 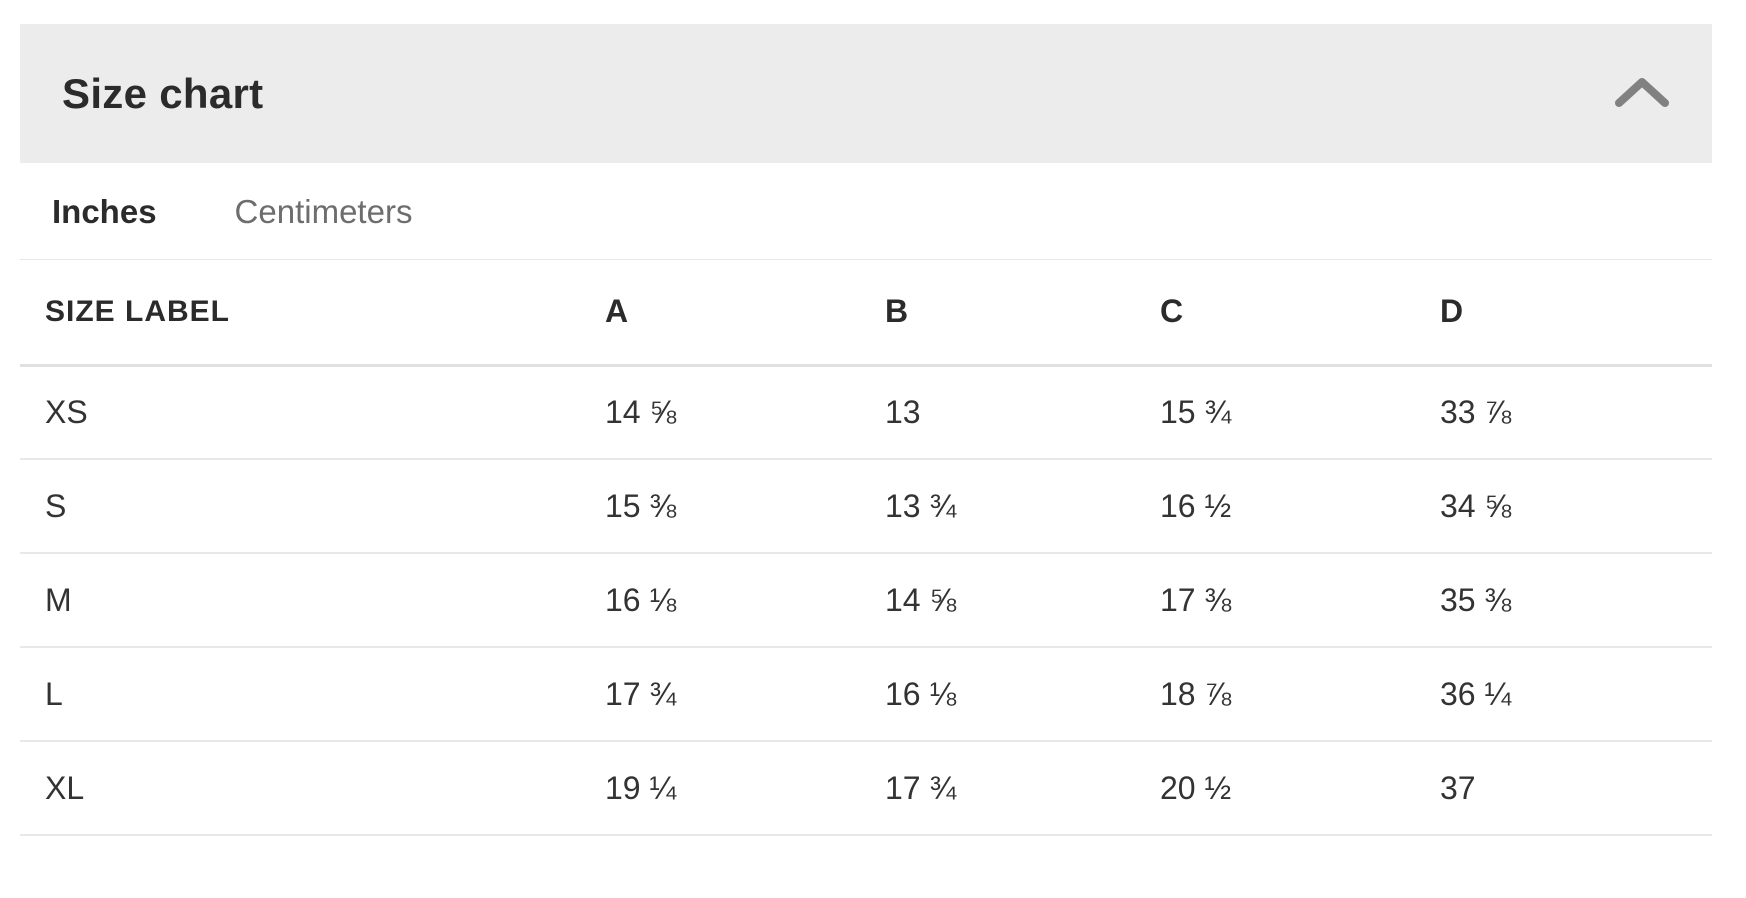 What do you see at coordinates (323, 211) in the screenshot?
I see `tab-centimeters: Centimeters` at bounding box center [323, 211].